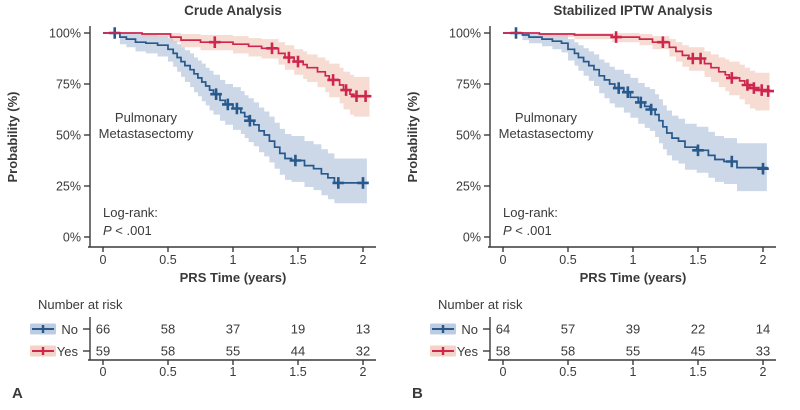  I want to click on survival-curve-yes, so click(638, 64).